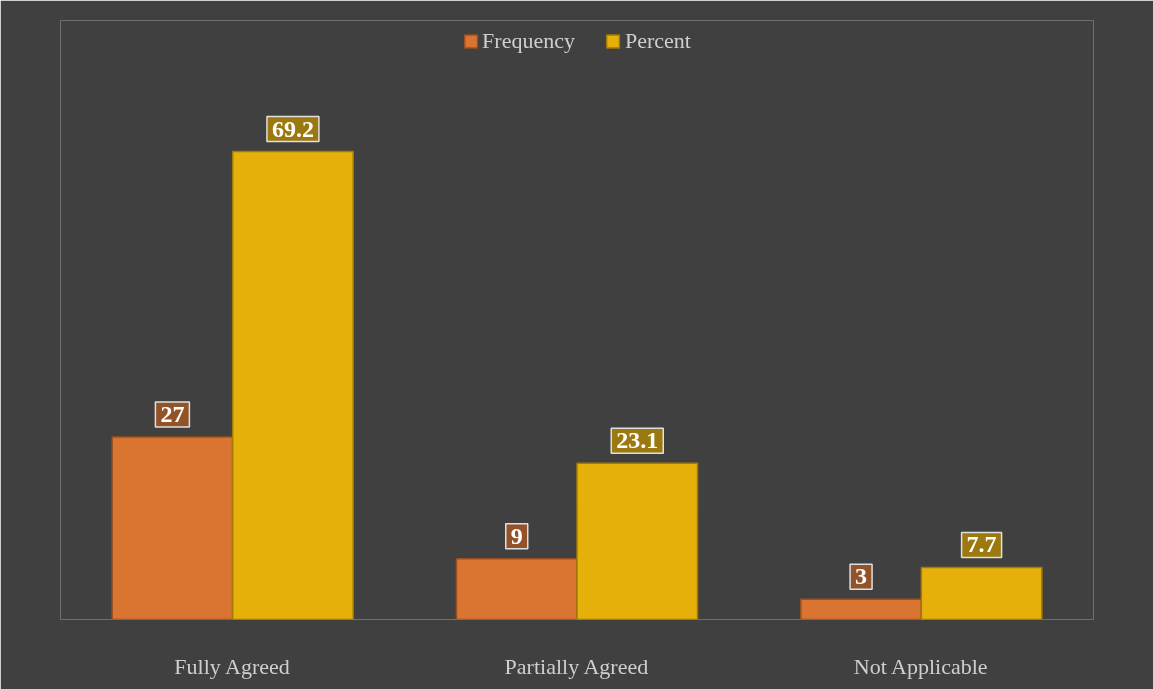  I want to click on x-tick-label: Fully Agreed, so click(232, 666).